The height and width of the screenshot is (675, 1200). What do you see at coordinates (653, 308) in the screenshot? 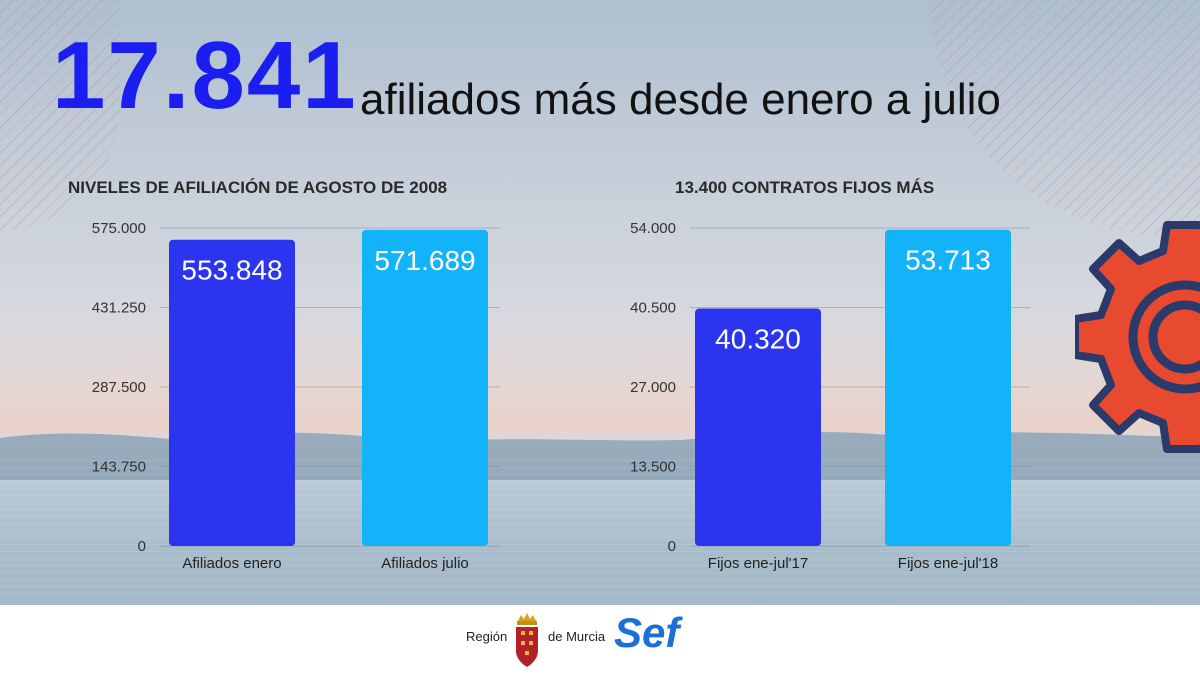
I see `y-tick-label: 40.500` at bounding box center [653, 308].